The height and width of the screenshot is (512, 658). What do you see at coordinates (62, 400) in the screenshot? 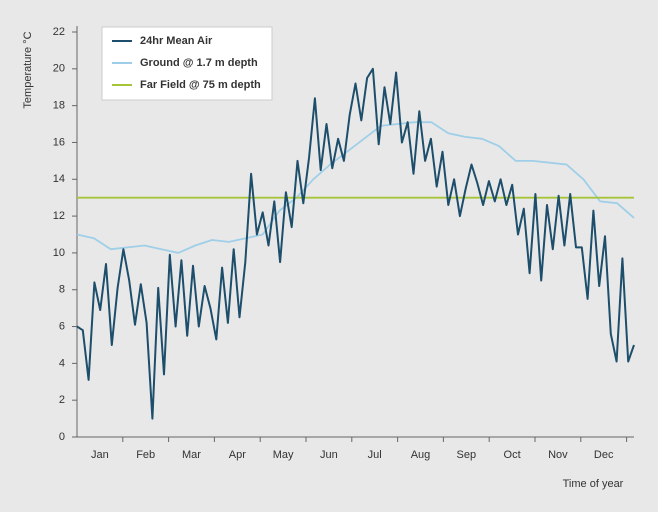
I see `y-tick-label: 2` at bounding box center [62, 400].